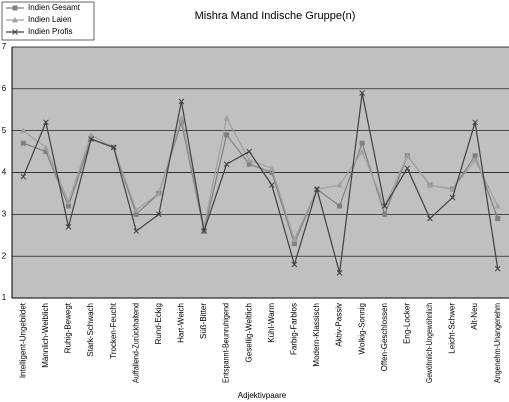 The height and width of the screenshot is (402, 509). Describe the element at coordinates (293, 329) in the screenshot. I see `x-tick-label: Farbig-Farblos` at that location.